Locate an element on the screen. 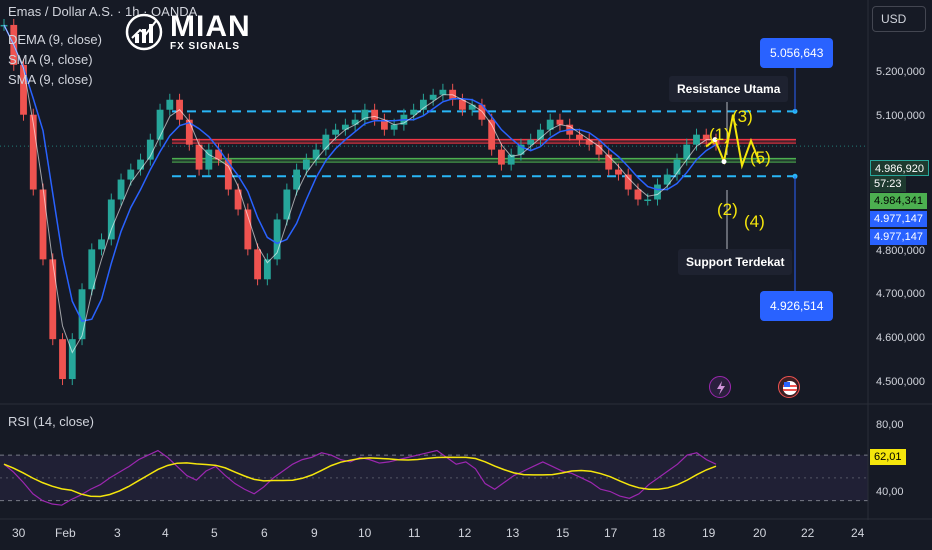  time-tick: 22 is located at coordinates (808, 533).